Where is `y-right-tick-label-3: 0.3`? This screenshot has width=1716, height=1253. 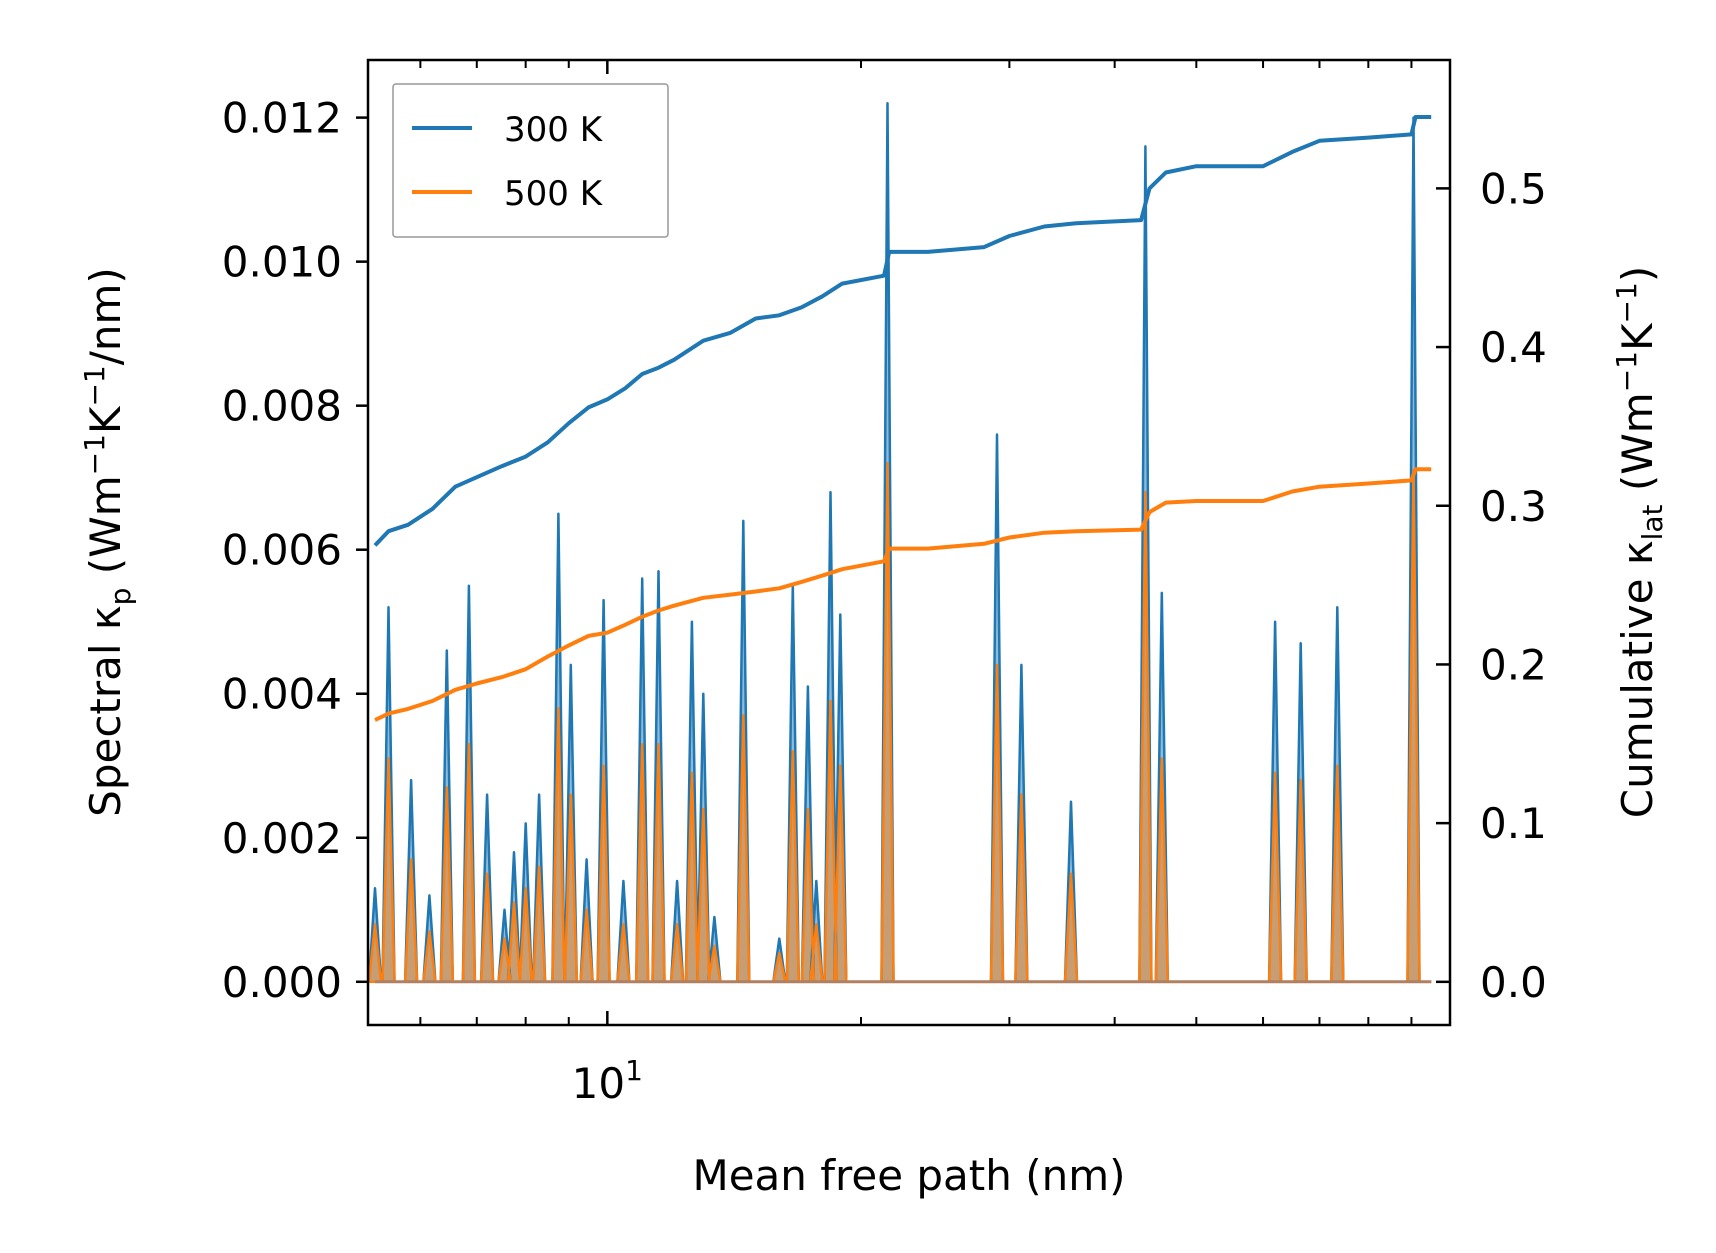
y-right-tick-label-3: 0.3 is located at coordinates (1513, 506).